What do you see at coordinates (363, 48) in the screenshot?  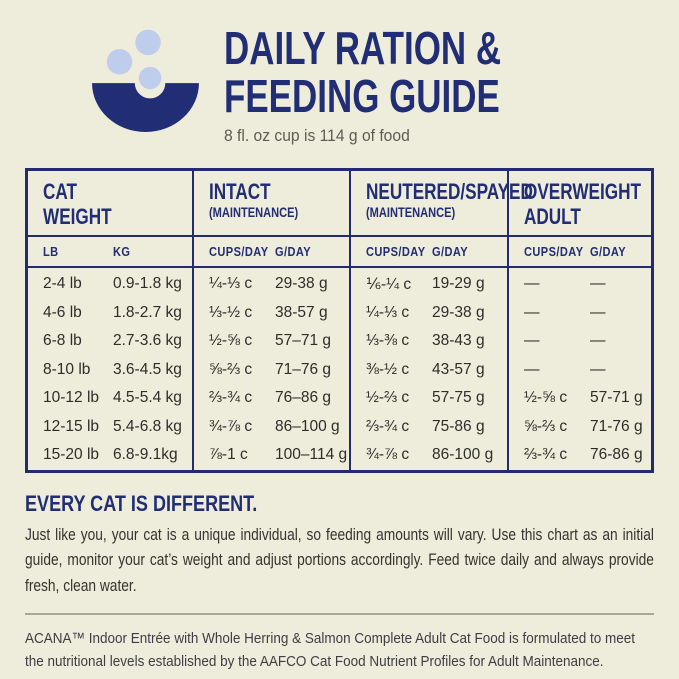 I see `page-title-line1: DAILY RATION &` at bounding box center [363, 48].